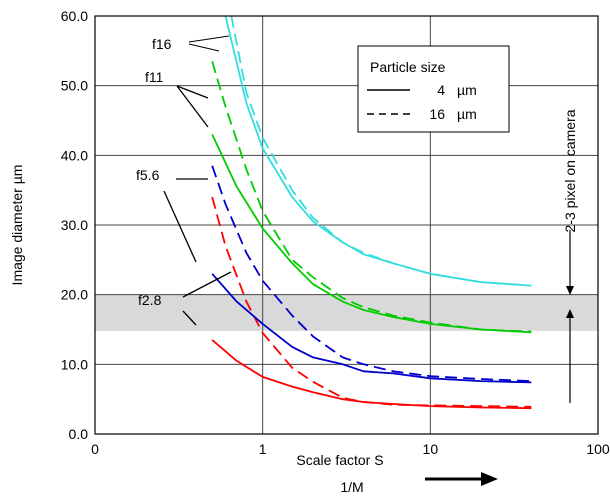  I want to click on y-tick-label: 60.0, so click(74, 16).